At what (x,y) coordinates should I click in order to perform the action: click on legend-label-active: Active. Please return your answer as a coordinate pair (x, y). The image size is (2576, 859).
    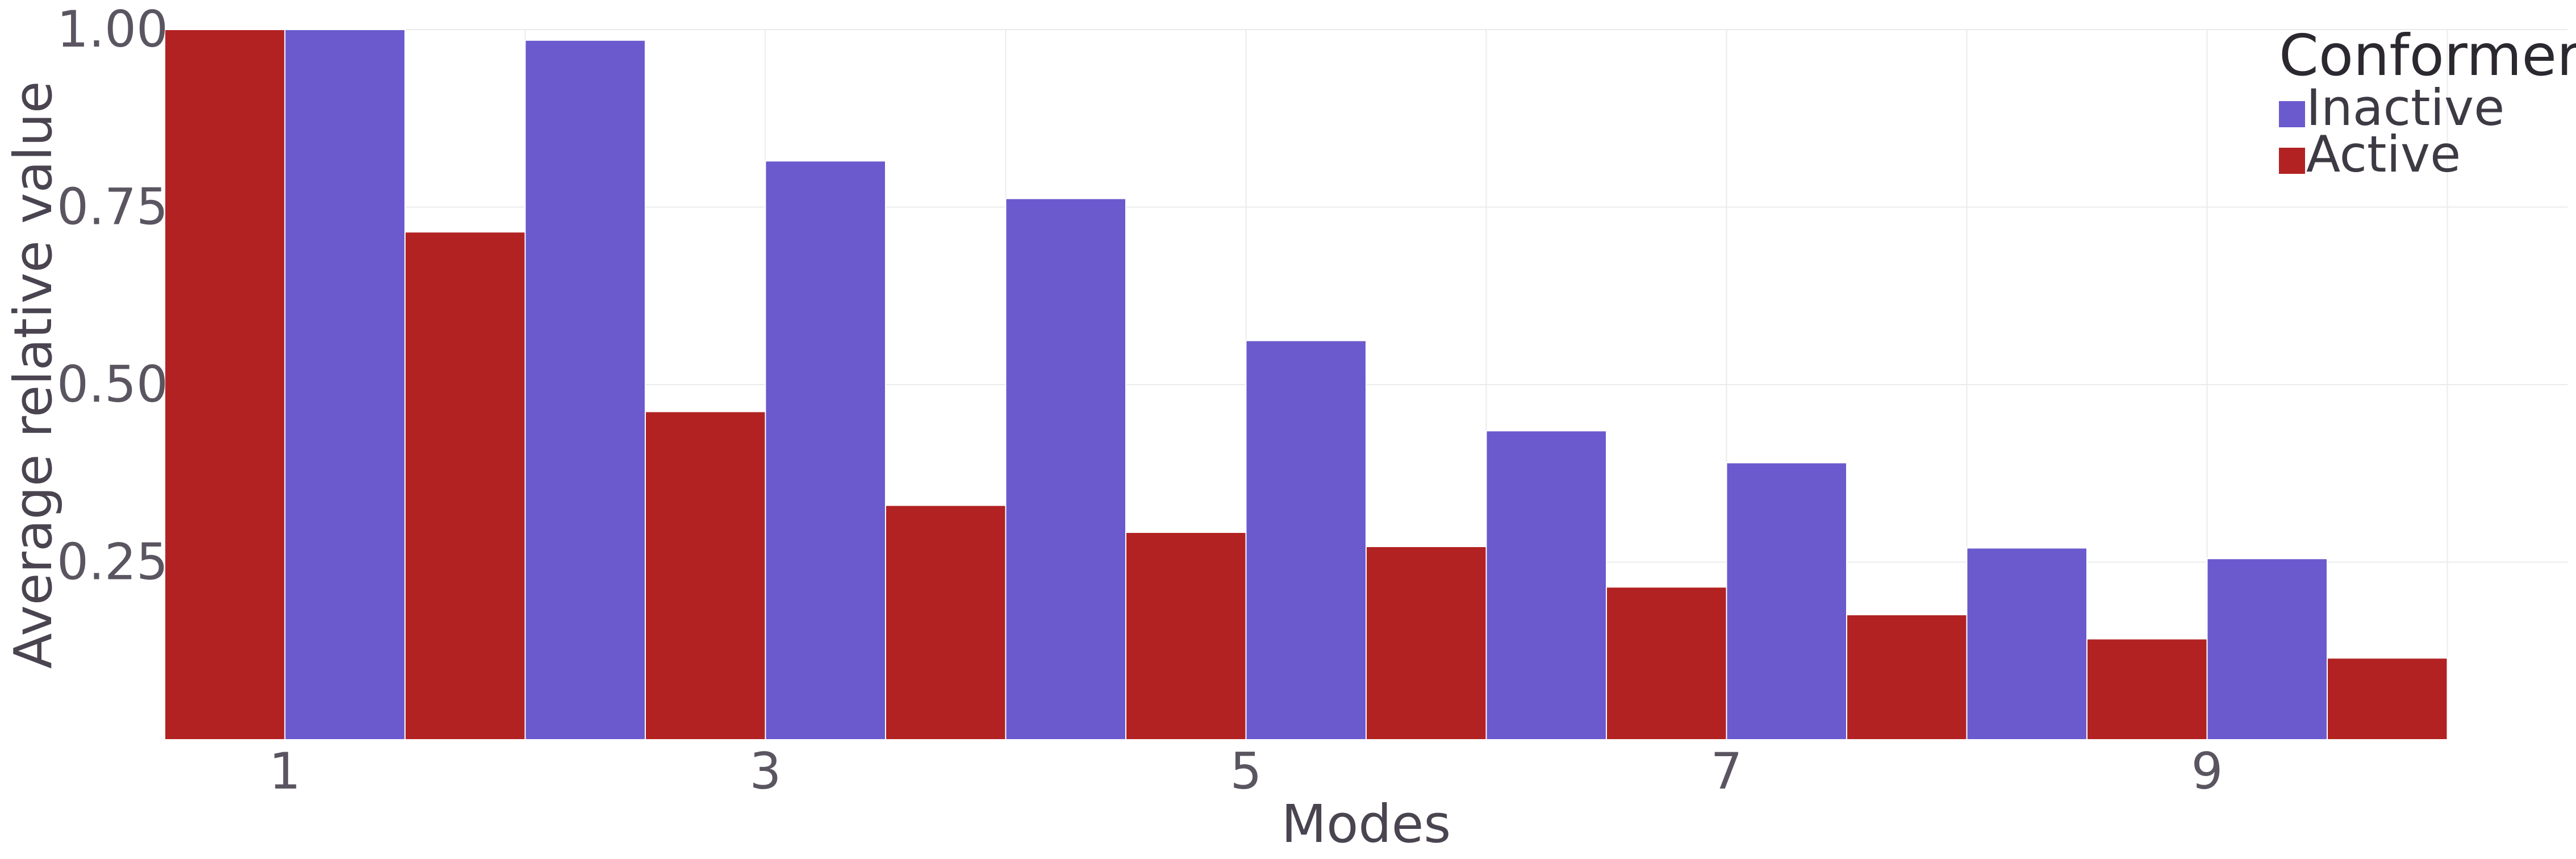
    Looking at the image, I should click on (2384, 154).